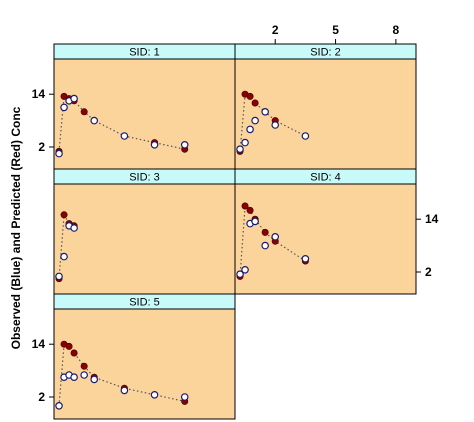 This screenshot has height=422, width=474. I want to click on panel-4: SID: 4, so click(325, 231).